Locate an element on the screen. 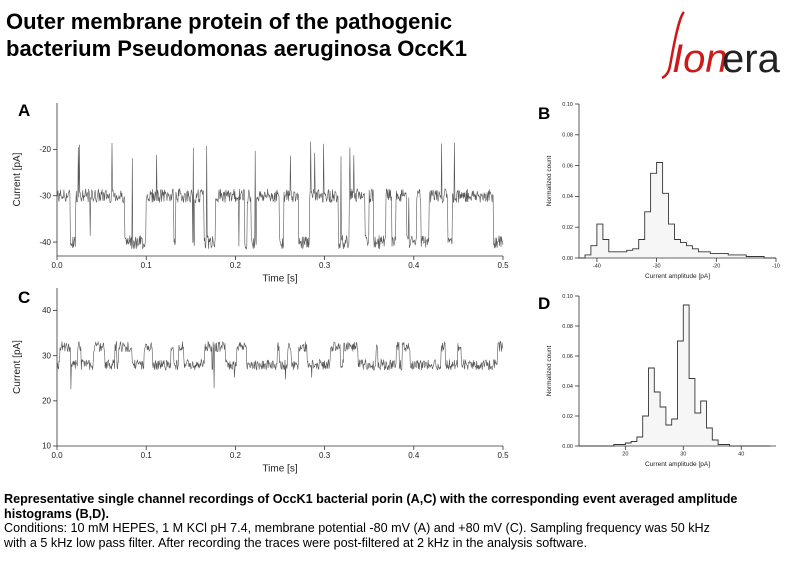  y-tick-label: -30 is located at coordinates (45, 195).